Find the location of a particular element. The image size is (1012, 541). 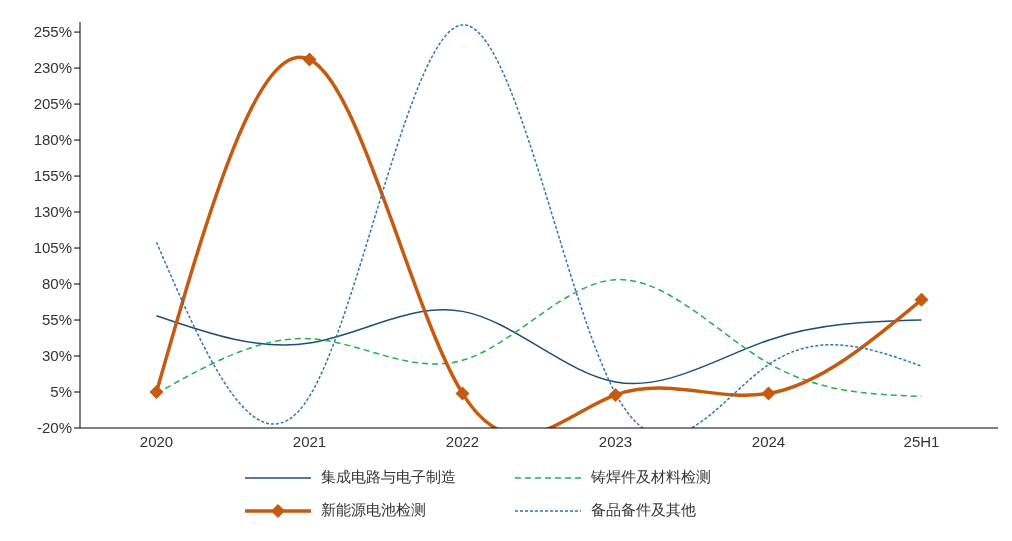

y-tick-label: 5% is located at coordinates (61, 392).